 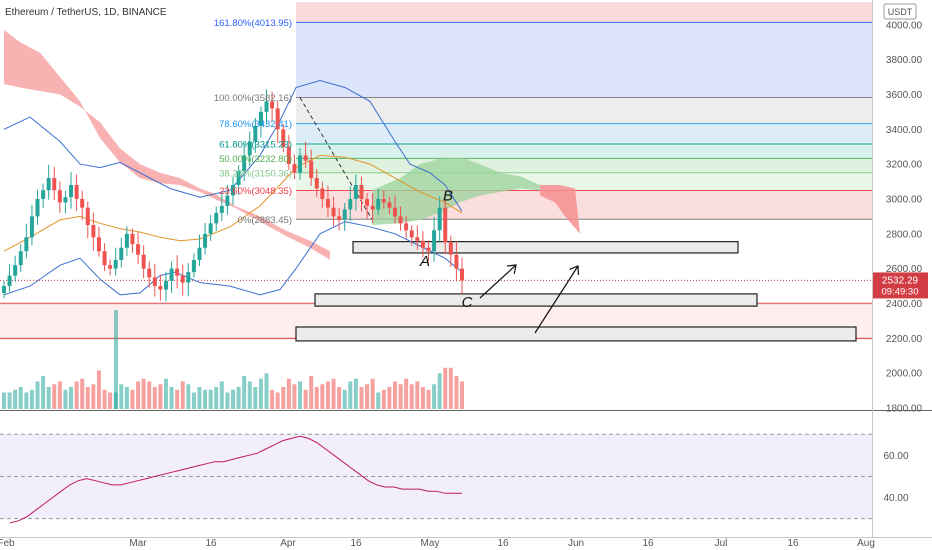 I want to click on support-boxes, so click(x=576, y=291).